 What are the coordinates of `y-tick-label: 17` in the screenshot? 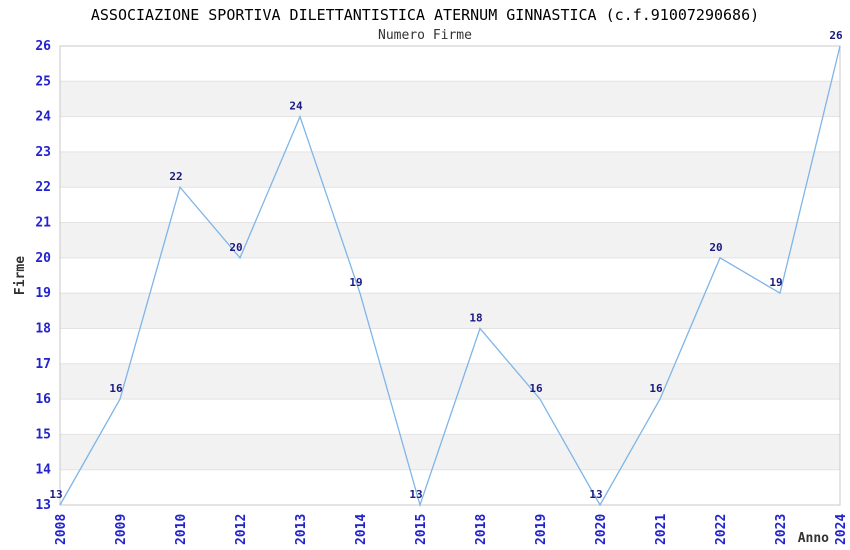 It's located at (43, 364).